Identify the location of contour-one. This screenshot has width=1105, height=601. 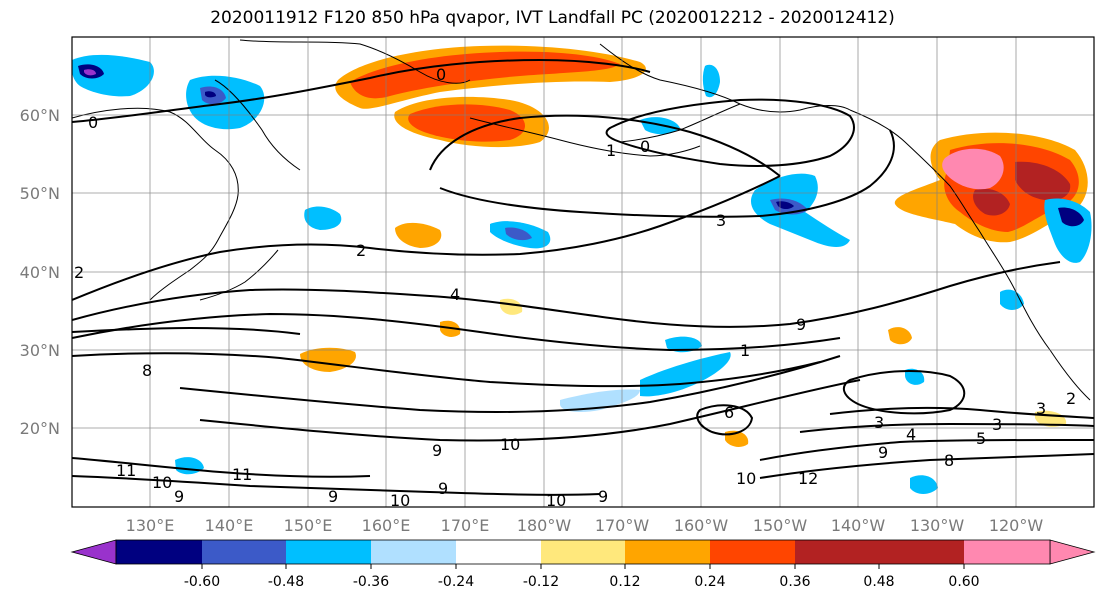
(605, 145).